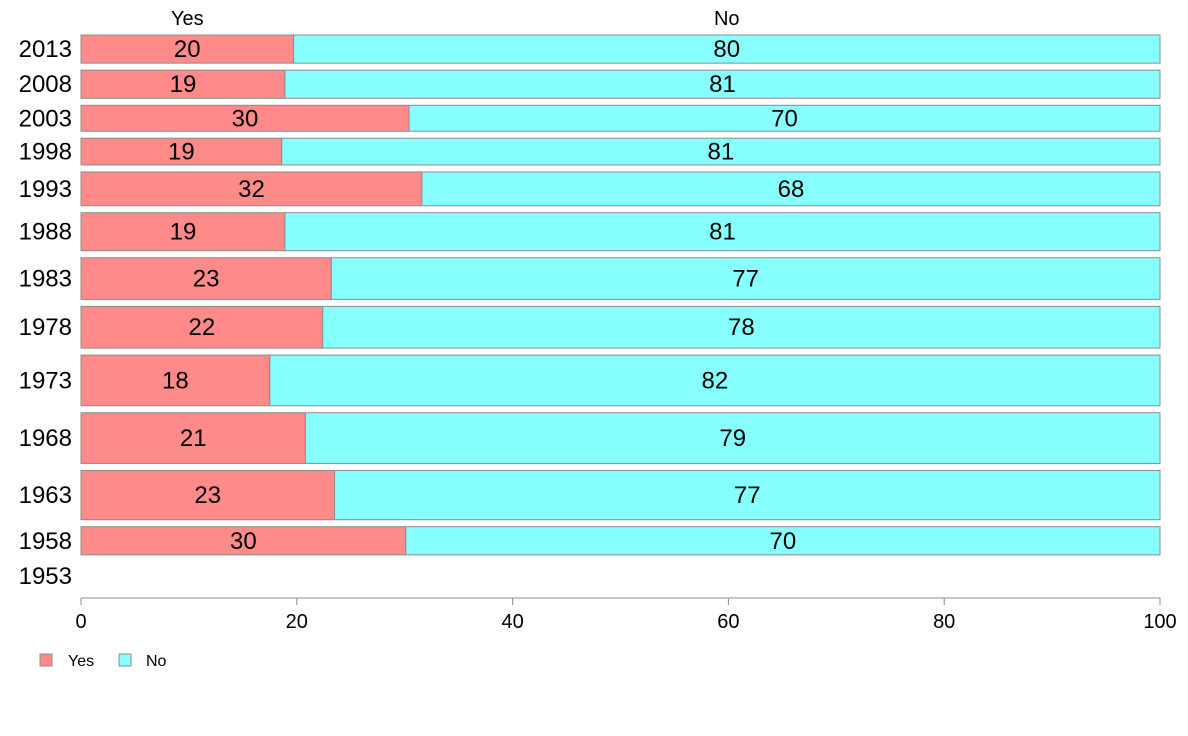 Image resolution: width=1188 pixels, height=736 pixels. Describe the element at coordinates (728, 622) in the screenshot. I see `x-tick-label-60: 60` at that location.